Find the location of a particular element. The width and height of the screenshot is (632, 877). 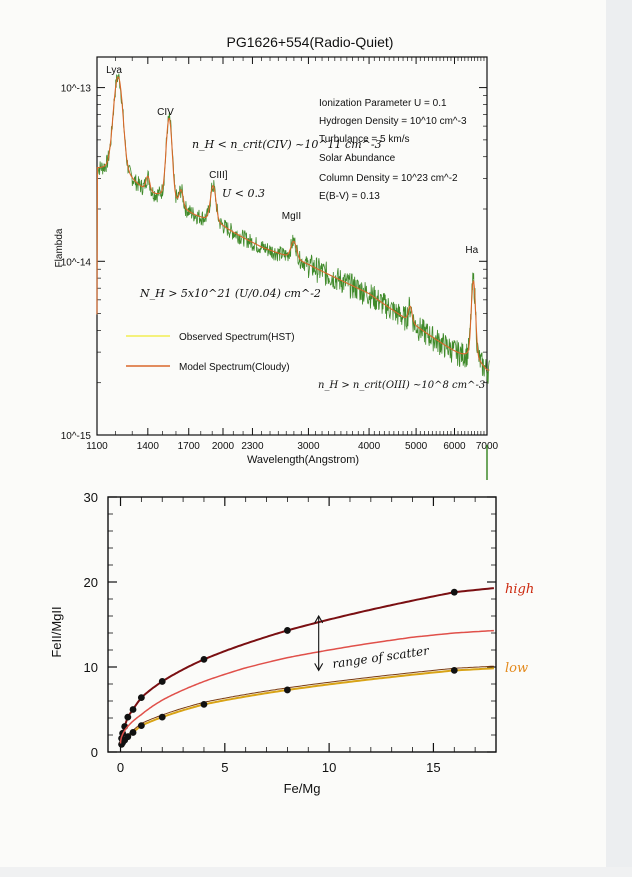

spectrum-ylabel: Flambda is located at coordinates (59, 247).